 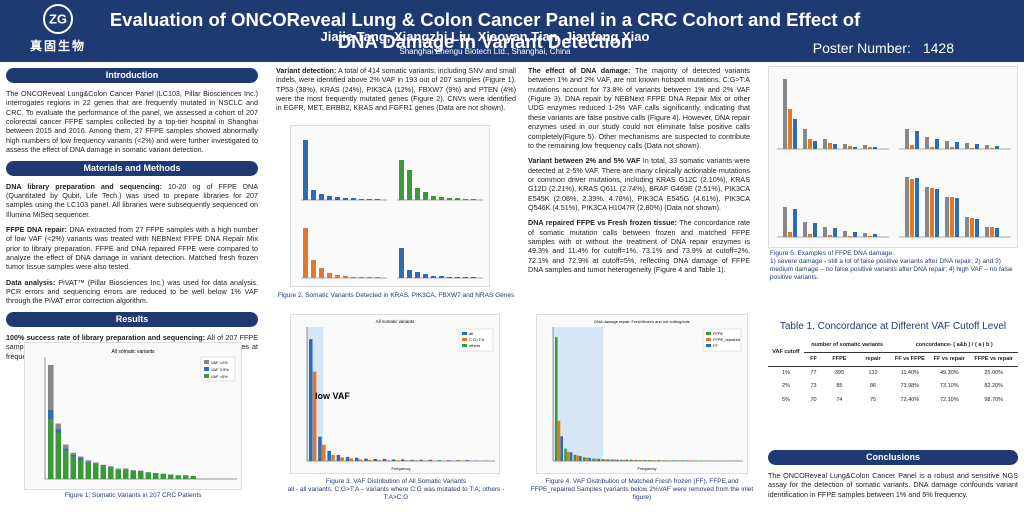 I want to click on cell: 395, so click(x=839, y=373).